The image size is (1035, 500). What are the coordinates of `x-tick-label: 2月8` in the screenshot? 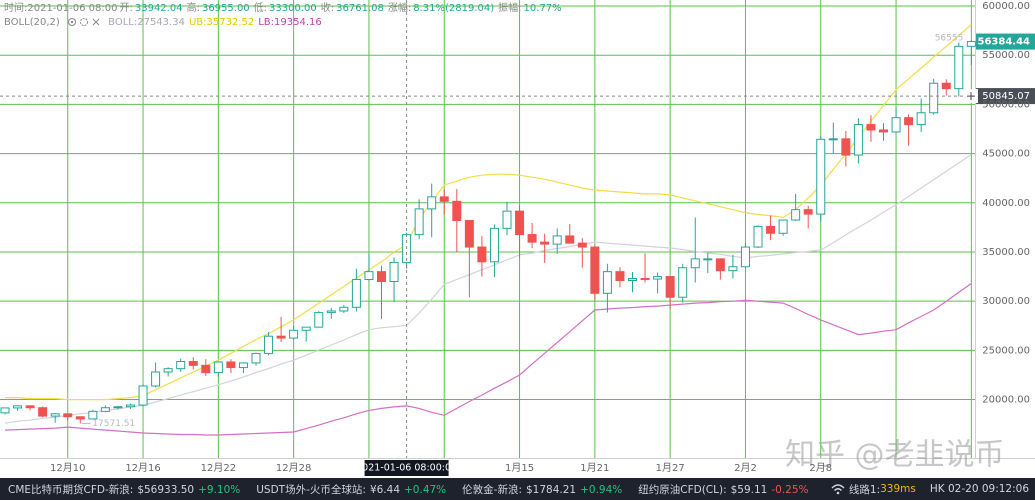 It's located at (820, 468).